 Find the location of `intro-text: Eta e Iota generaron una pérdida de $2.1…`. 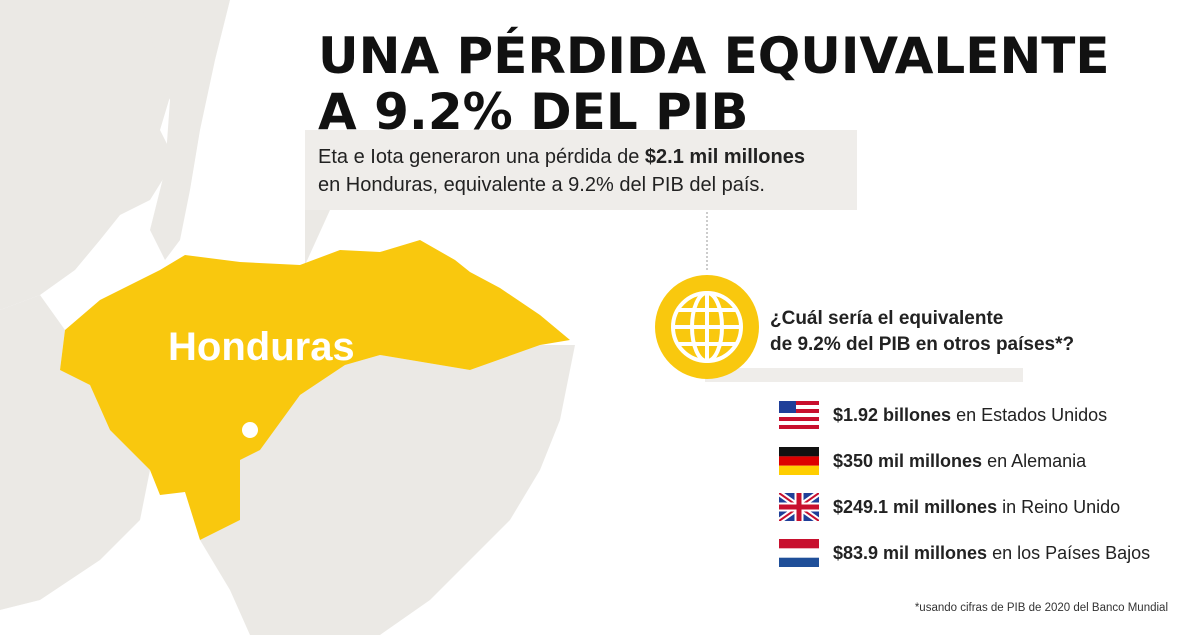

intro-text: Eta e Iota generaron una pérdida de $2.1… is located at coordinates (561, 171).